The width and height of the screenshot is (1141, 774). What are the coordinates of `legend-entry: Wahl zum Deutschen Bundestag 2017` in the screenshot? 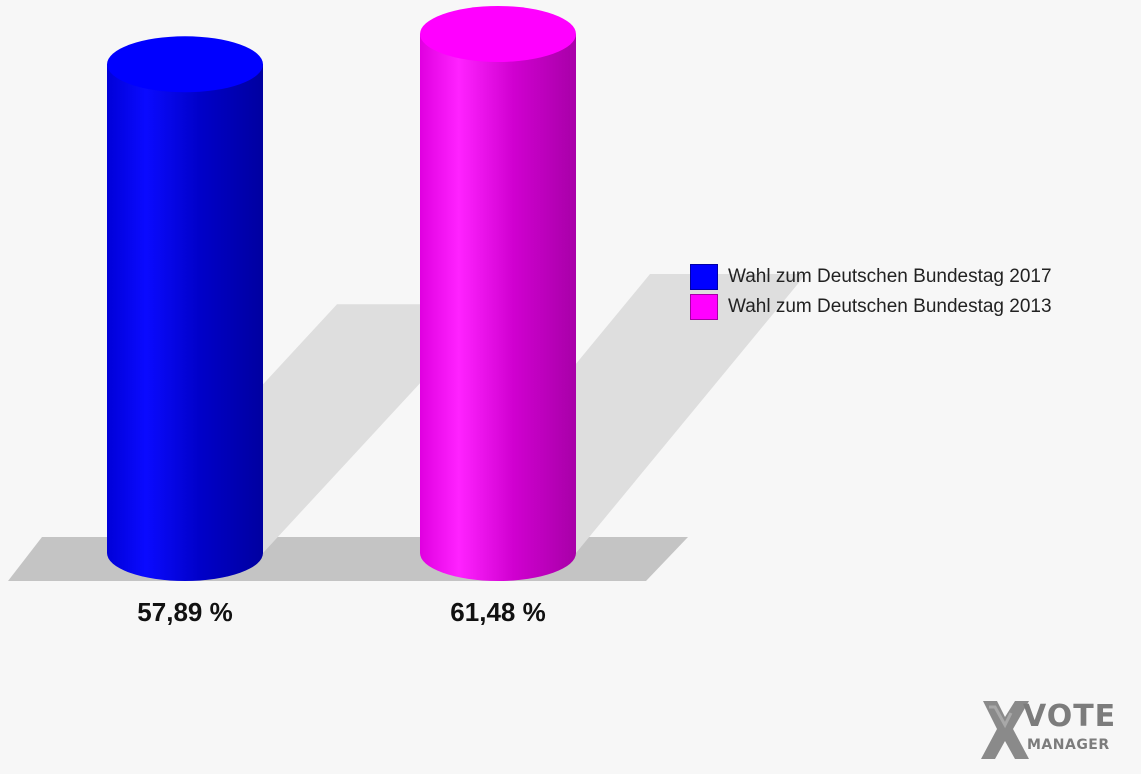 It's located at (871, 277).